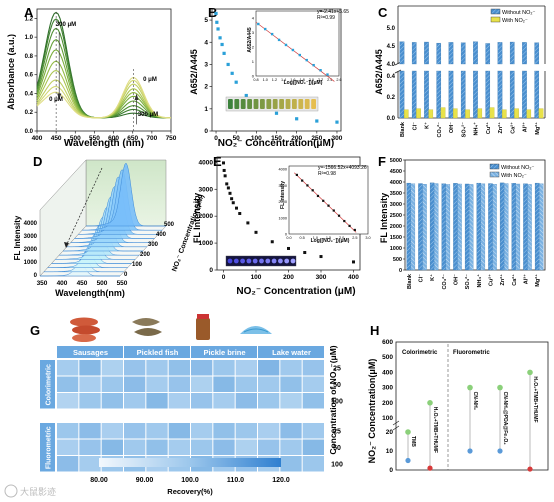 This screenshot has width=554, height=502. Describe the element at coordinates (122, 283) in the screenshot. I see `panel-d-x-tick-label: 550` at that location.